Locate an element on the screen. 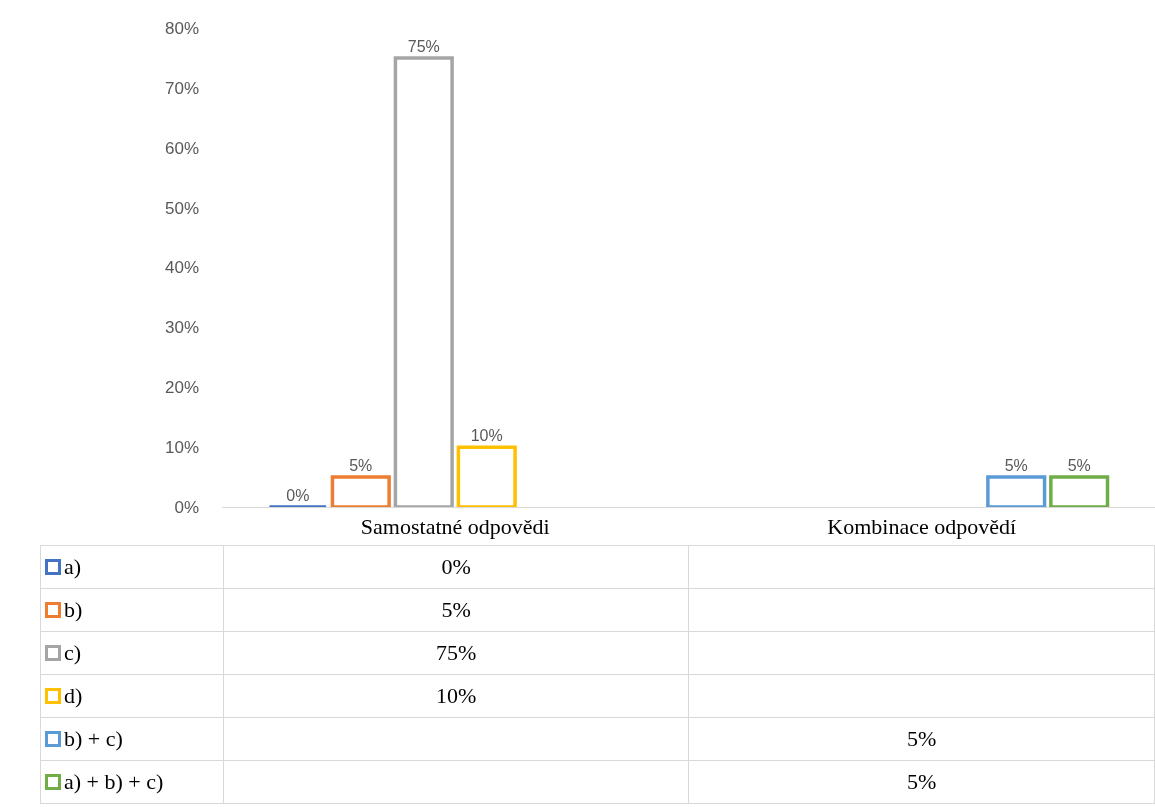 The image size is (1155, 807). legend-label: b) is located at coordinates (73, 609).